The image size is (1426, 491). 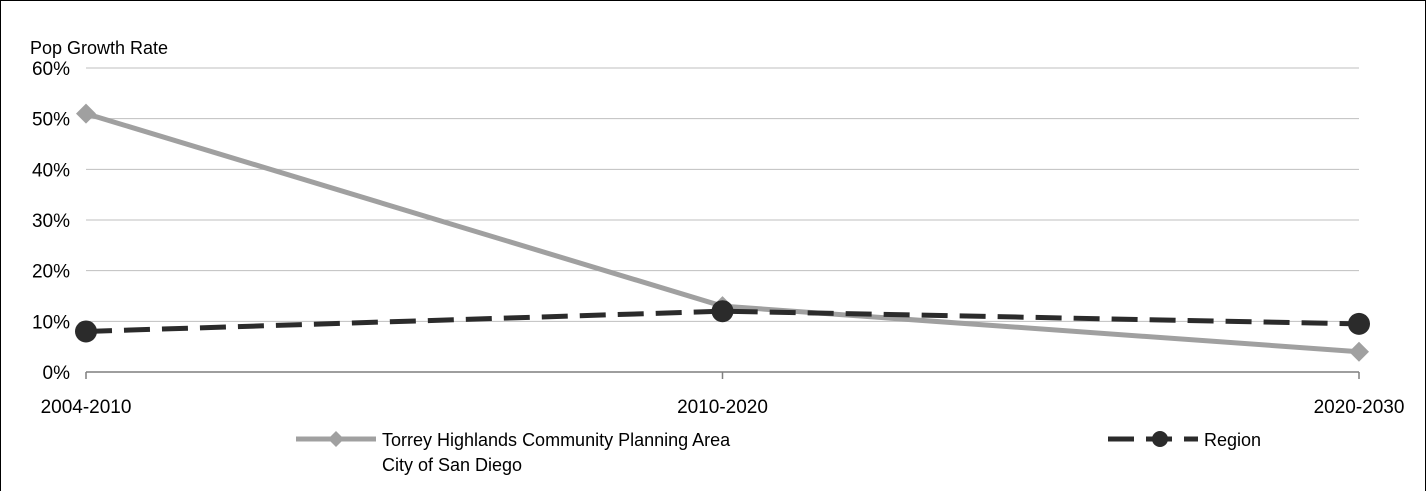 I want to click on legend-swatch-torrey-marker, so click(x=336, y=439).